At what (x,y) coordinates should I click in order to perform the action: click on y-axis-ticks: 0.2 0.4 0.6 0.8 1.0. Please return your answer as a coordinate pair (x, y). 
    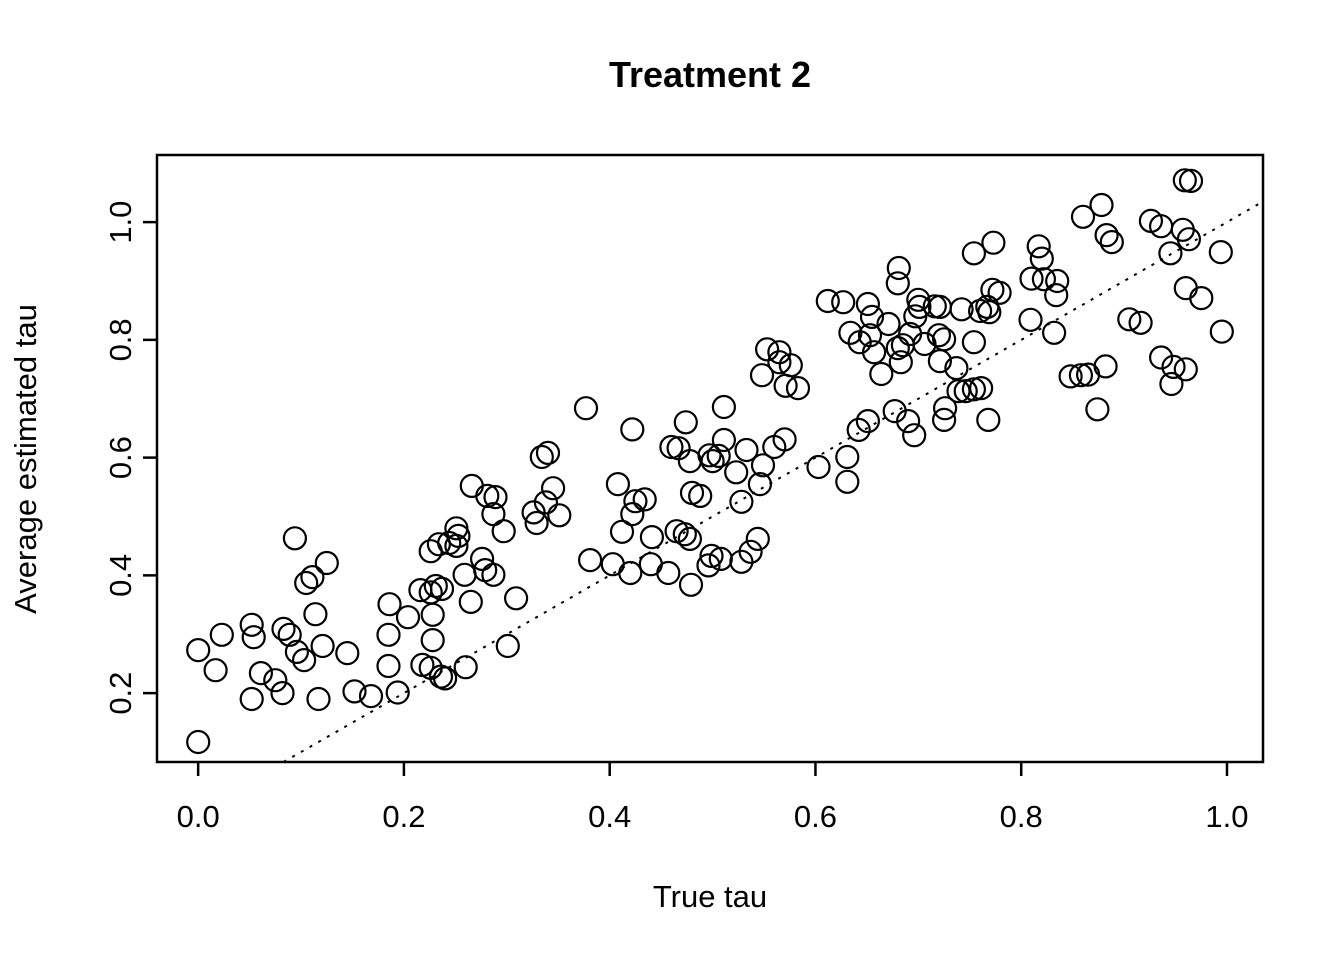
    Looking at the image, I should click on (130, 458).